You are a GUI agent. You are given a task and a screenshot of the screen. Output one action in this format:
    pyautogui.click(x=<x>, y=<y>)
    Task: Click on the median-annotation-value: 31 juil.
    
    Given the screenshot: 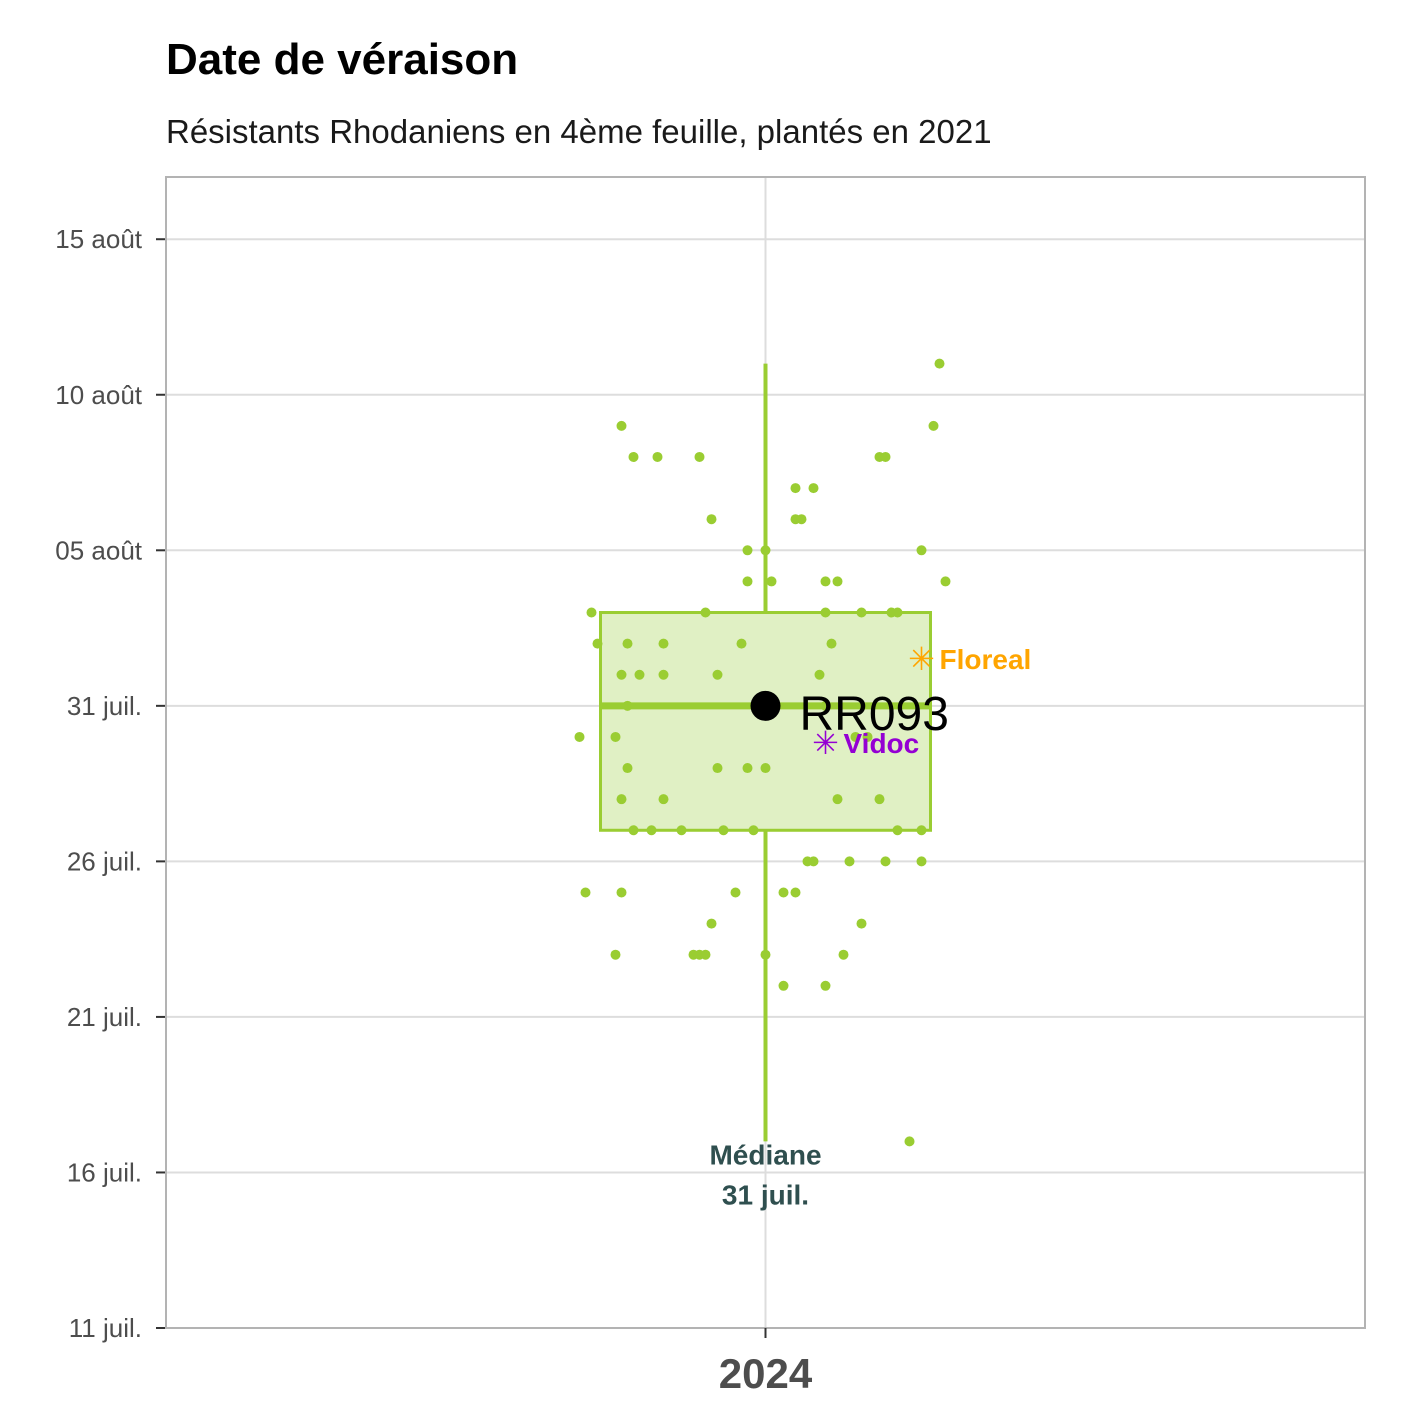 What is the action you would take?
    pyautogui.click(x=765, y=1194)
    